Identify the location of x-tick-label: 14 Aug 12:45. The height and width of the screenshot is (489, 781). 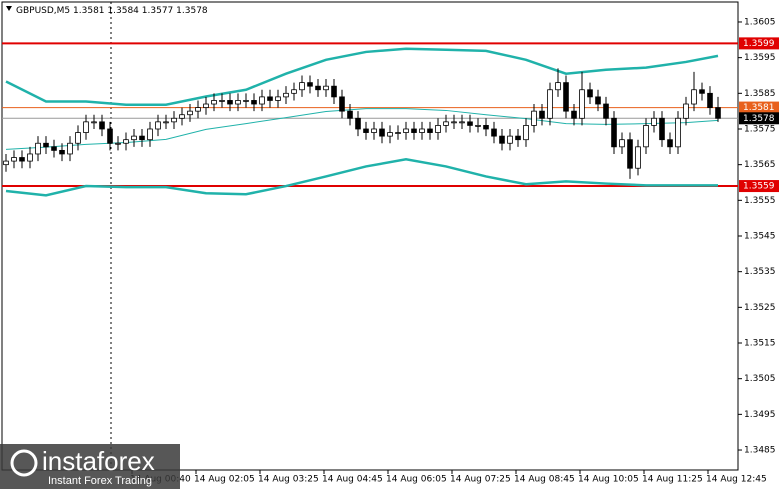
(736, 480).